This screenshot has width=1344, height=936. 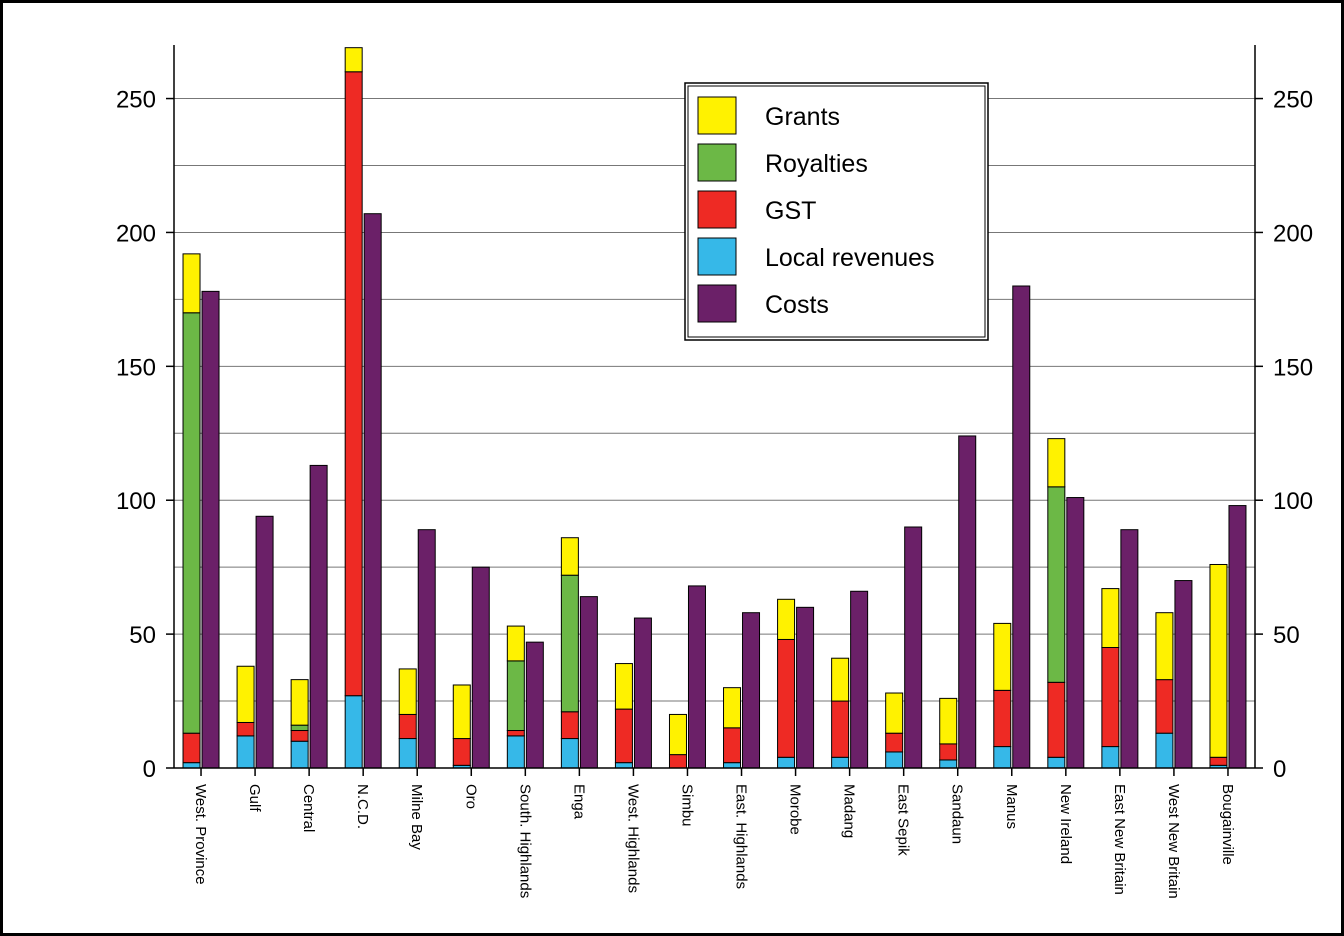 What do you see at coordinates (1293, 501) in the screenshot?
I see `y-tick-label-right: 100` at bounding box center [1293, 501].